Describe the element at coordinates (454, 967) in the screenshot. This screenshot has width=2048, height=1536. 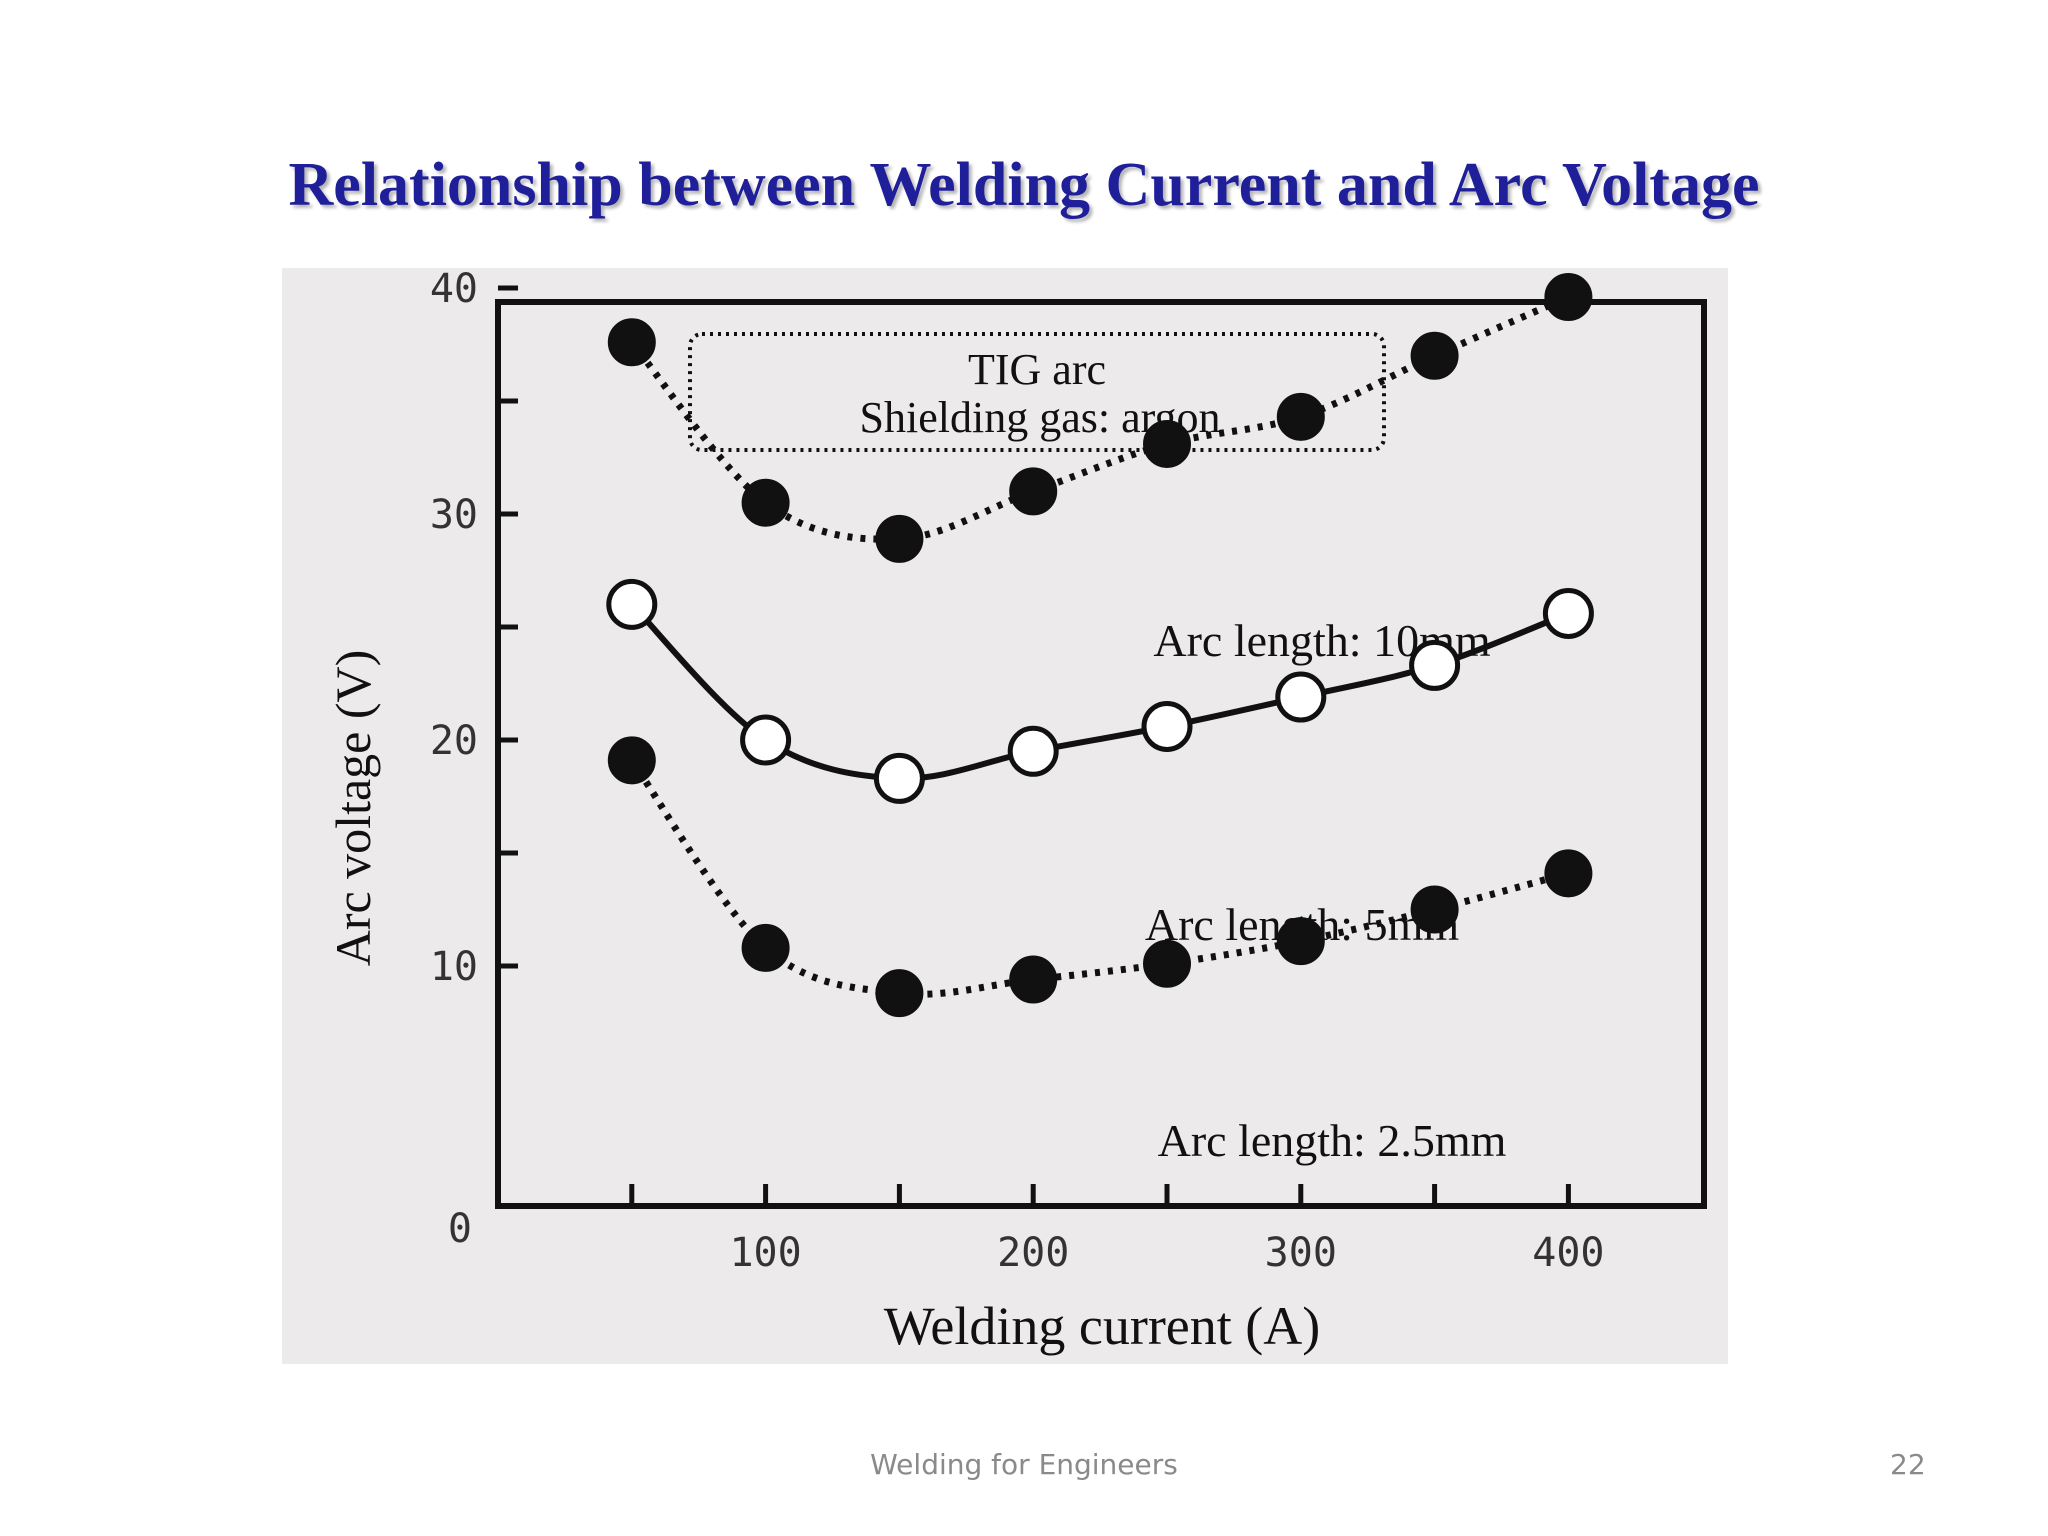
I see `y-tick-label: 10` at that location.